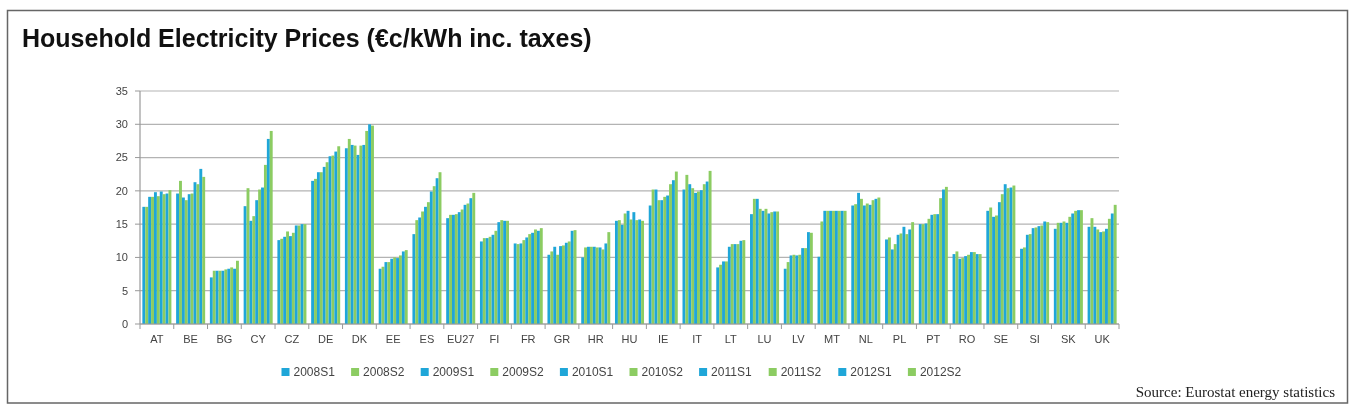 The image size is (1349, 404). Describe the element at coordinates (832, 339) in the screenshot. I see `x-tick-label: MT` at that location.